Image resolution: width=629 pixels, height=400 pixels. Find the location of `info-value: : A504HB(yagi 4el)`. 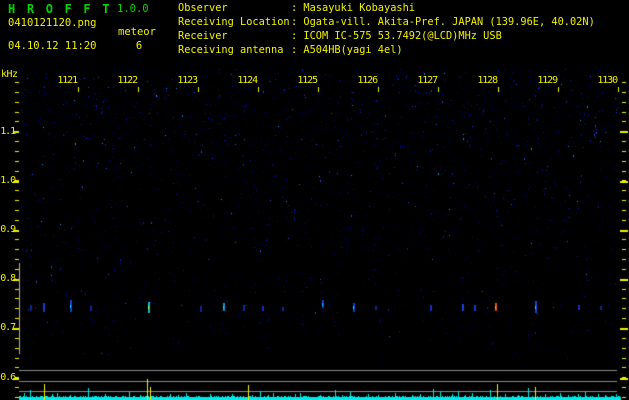

info-value: : A504HB(yagi 4el) is located at coordinates (347, 50).